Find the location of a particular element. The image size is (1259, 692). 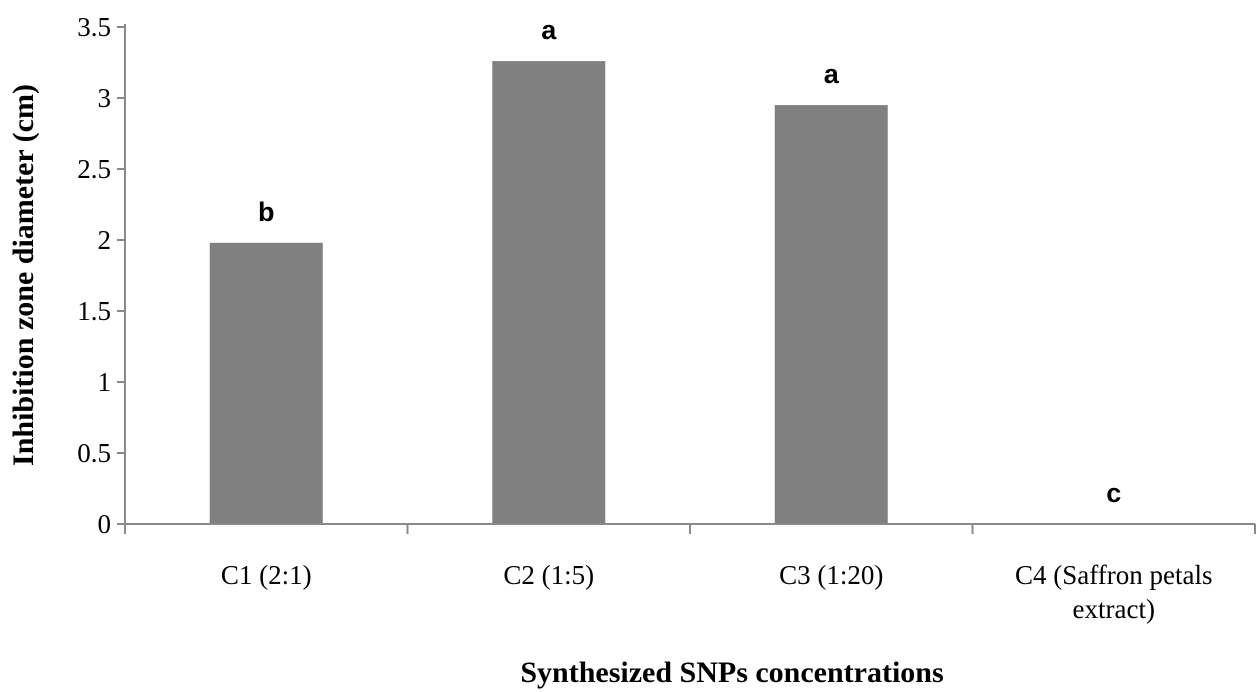

significance-label: c is located at coordinates (1113, 493).